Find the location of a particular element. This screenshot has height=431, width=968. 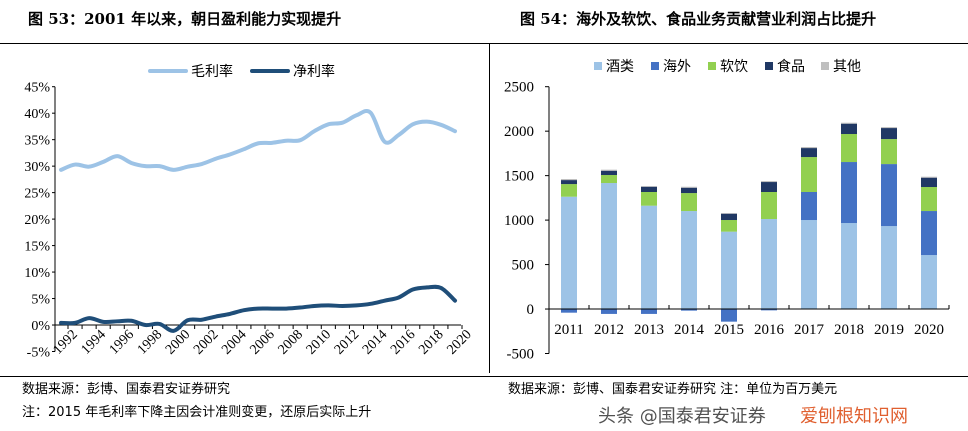

series-line-gross-margin is located at coordinates (258, 140).